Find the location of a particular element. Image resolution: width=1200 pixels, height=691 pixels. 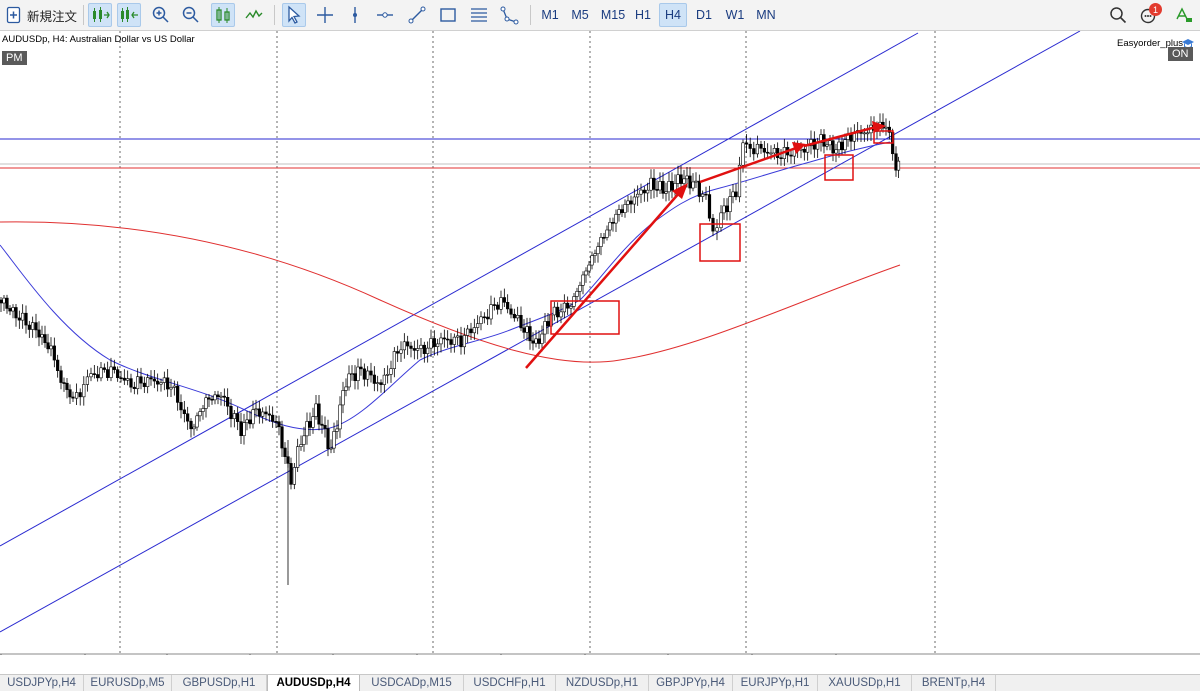

tab-audusd-h4: AUDUSDp,H4 is located at coordinates (313, 683).